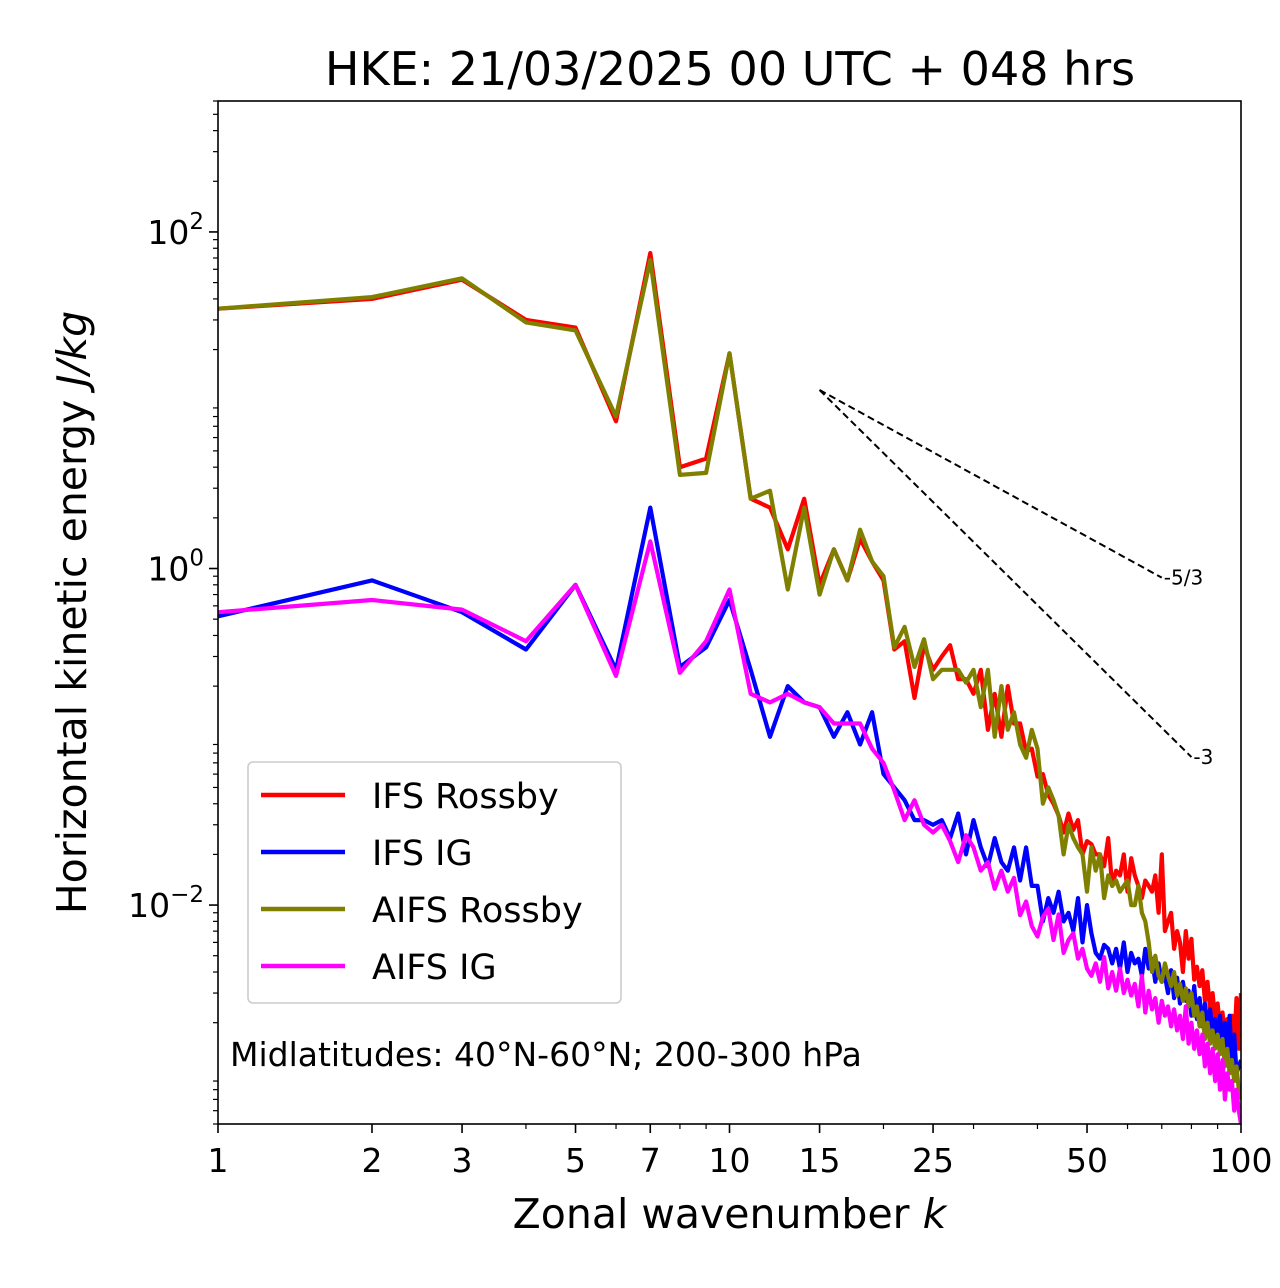 Image resolution: width=1280 pixels, height=1288 pixels. I want to click on x-tick-label: 3, so click(462, 1160).